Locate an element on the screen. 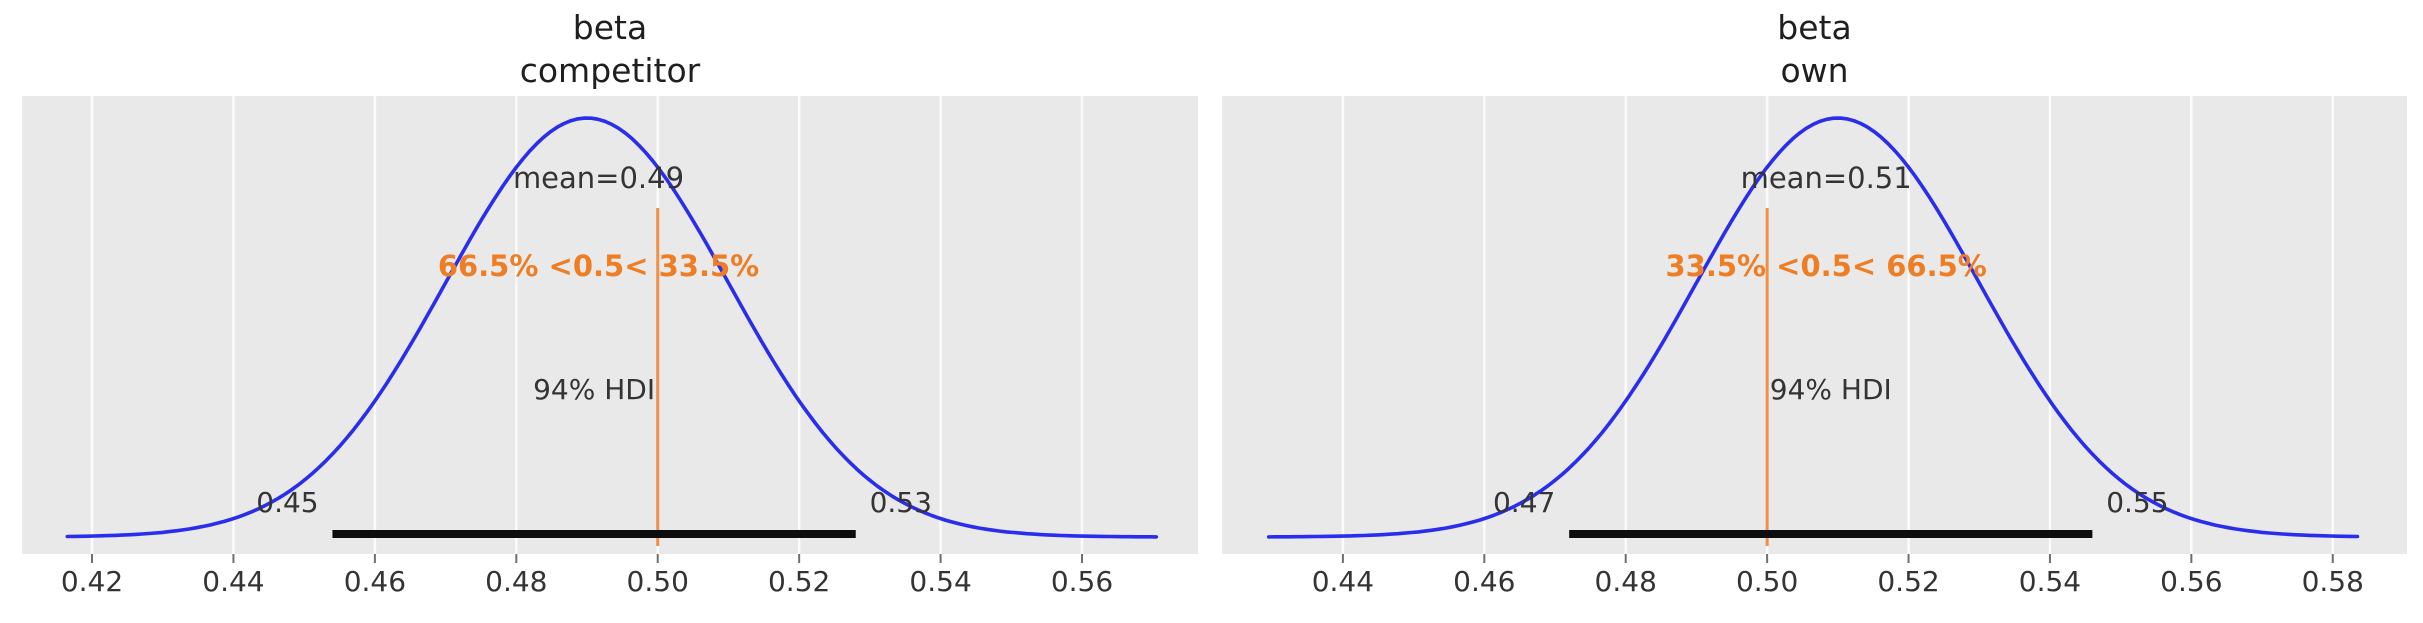 This screenshot has width=2423, height=623. hdi-low-label: 0.45 is located at coordinates (287, 502).